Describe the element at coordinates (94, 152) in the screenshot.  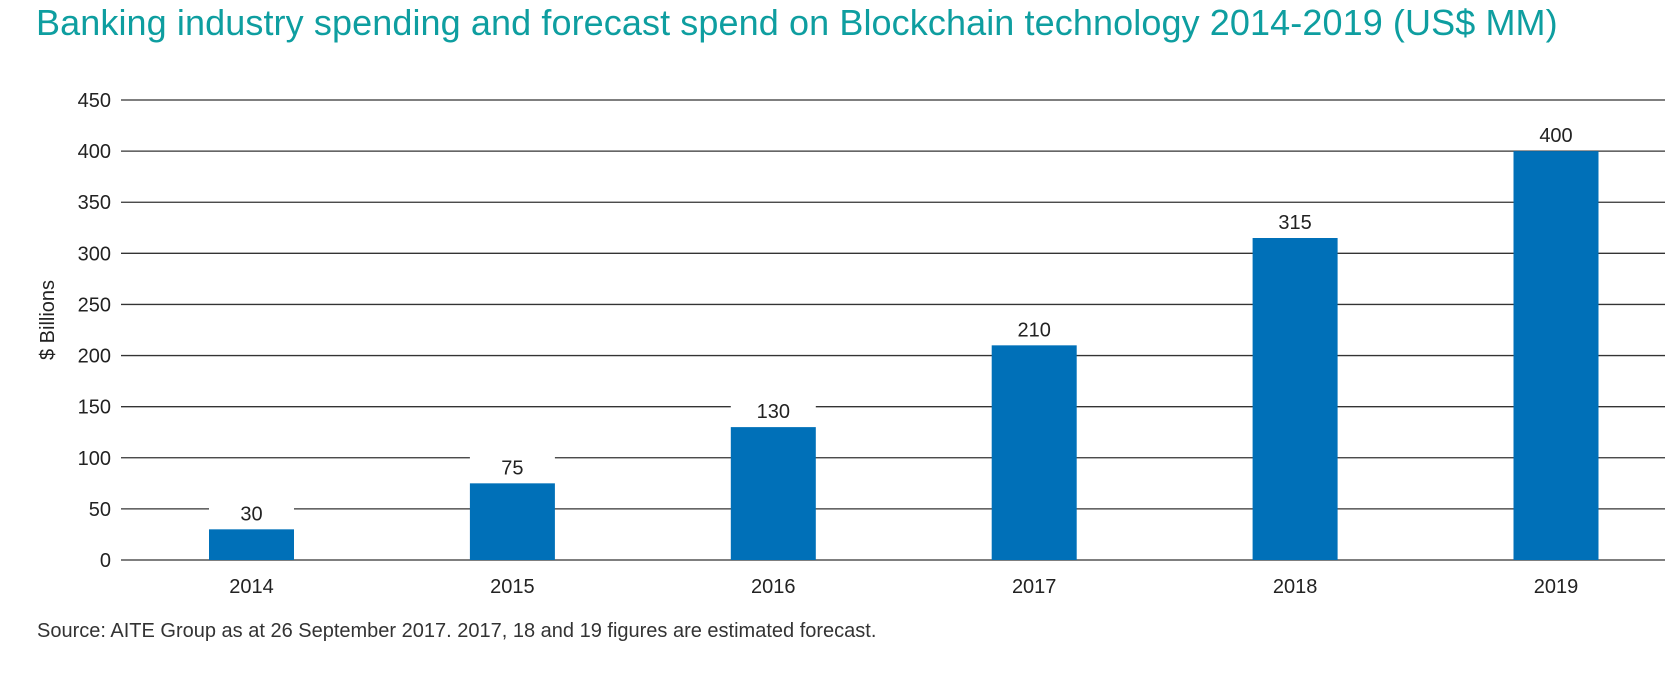
I see `y-tick-label: 400` at that location.